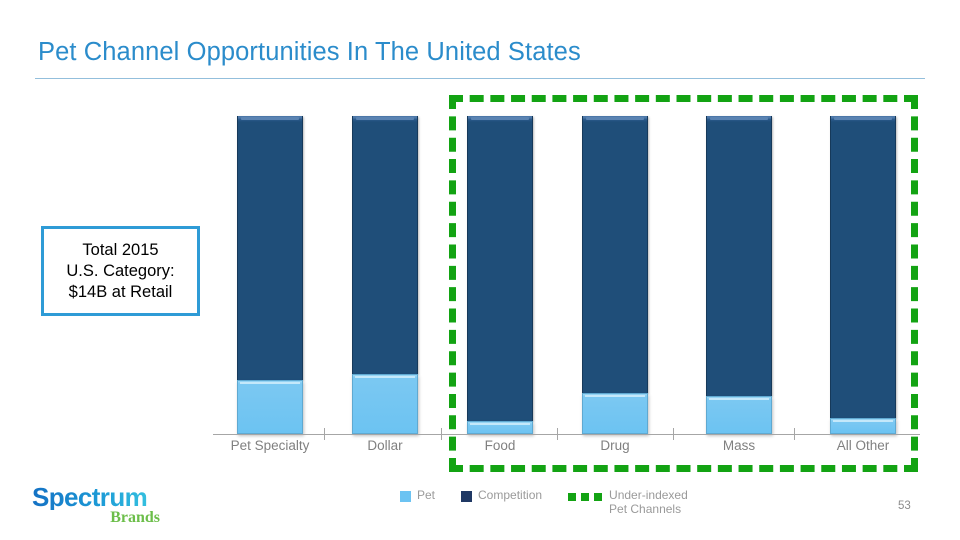  I want to click on pet-swatch-icon, so click(405, 496).